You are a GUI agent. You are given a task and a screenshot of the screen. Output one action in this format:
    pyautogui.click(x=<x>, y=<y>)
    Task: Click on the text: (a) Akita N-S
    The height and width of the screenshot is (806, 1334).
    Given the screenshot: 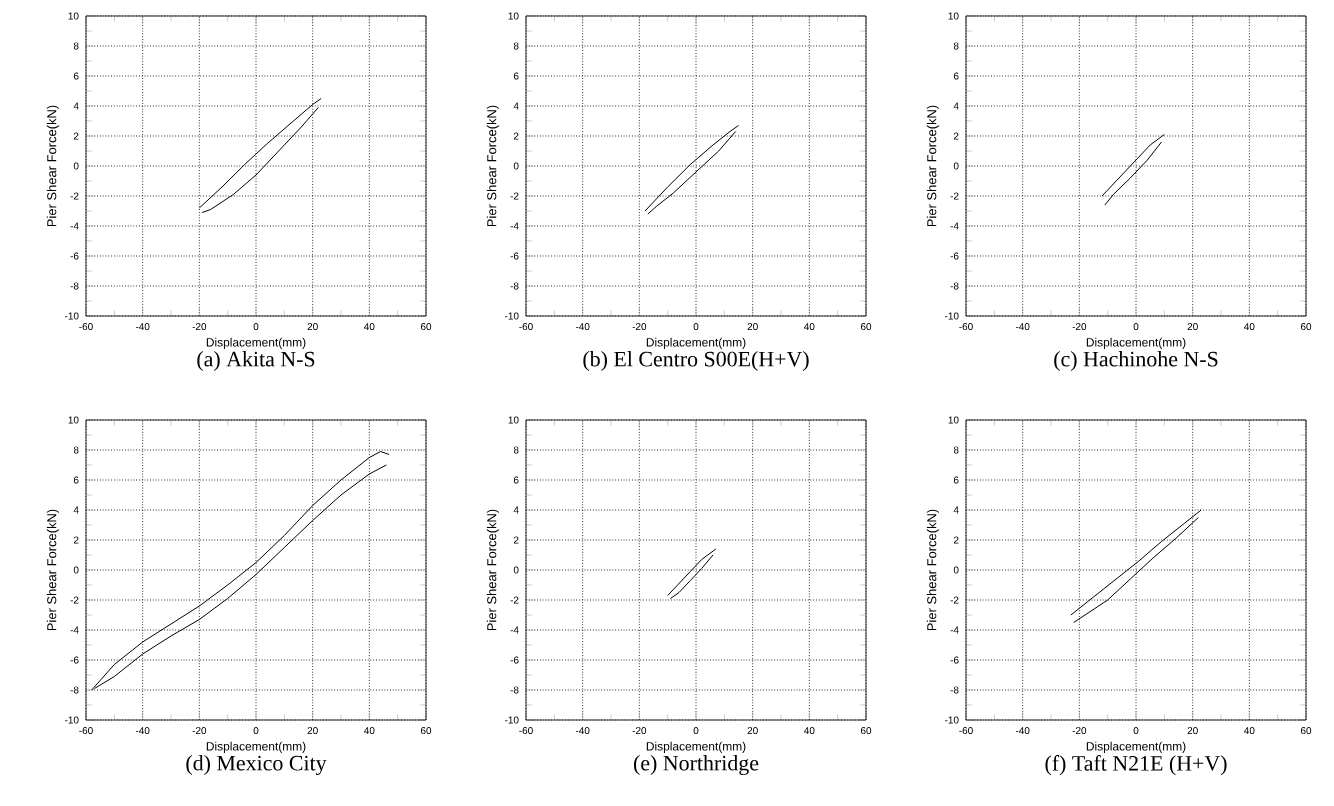 What is the action you would take?
    pyautogui.click(x=256, y=361)
    